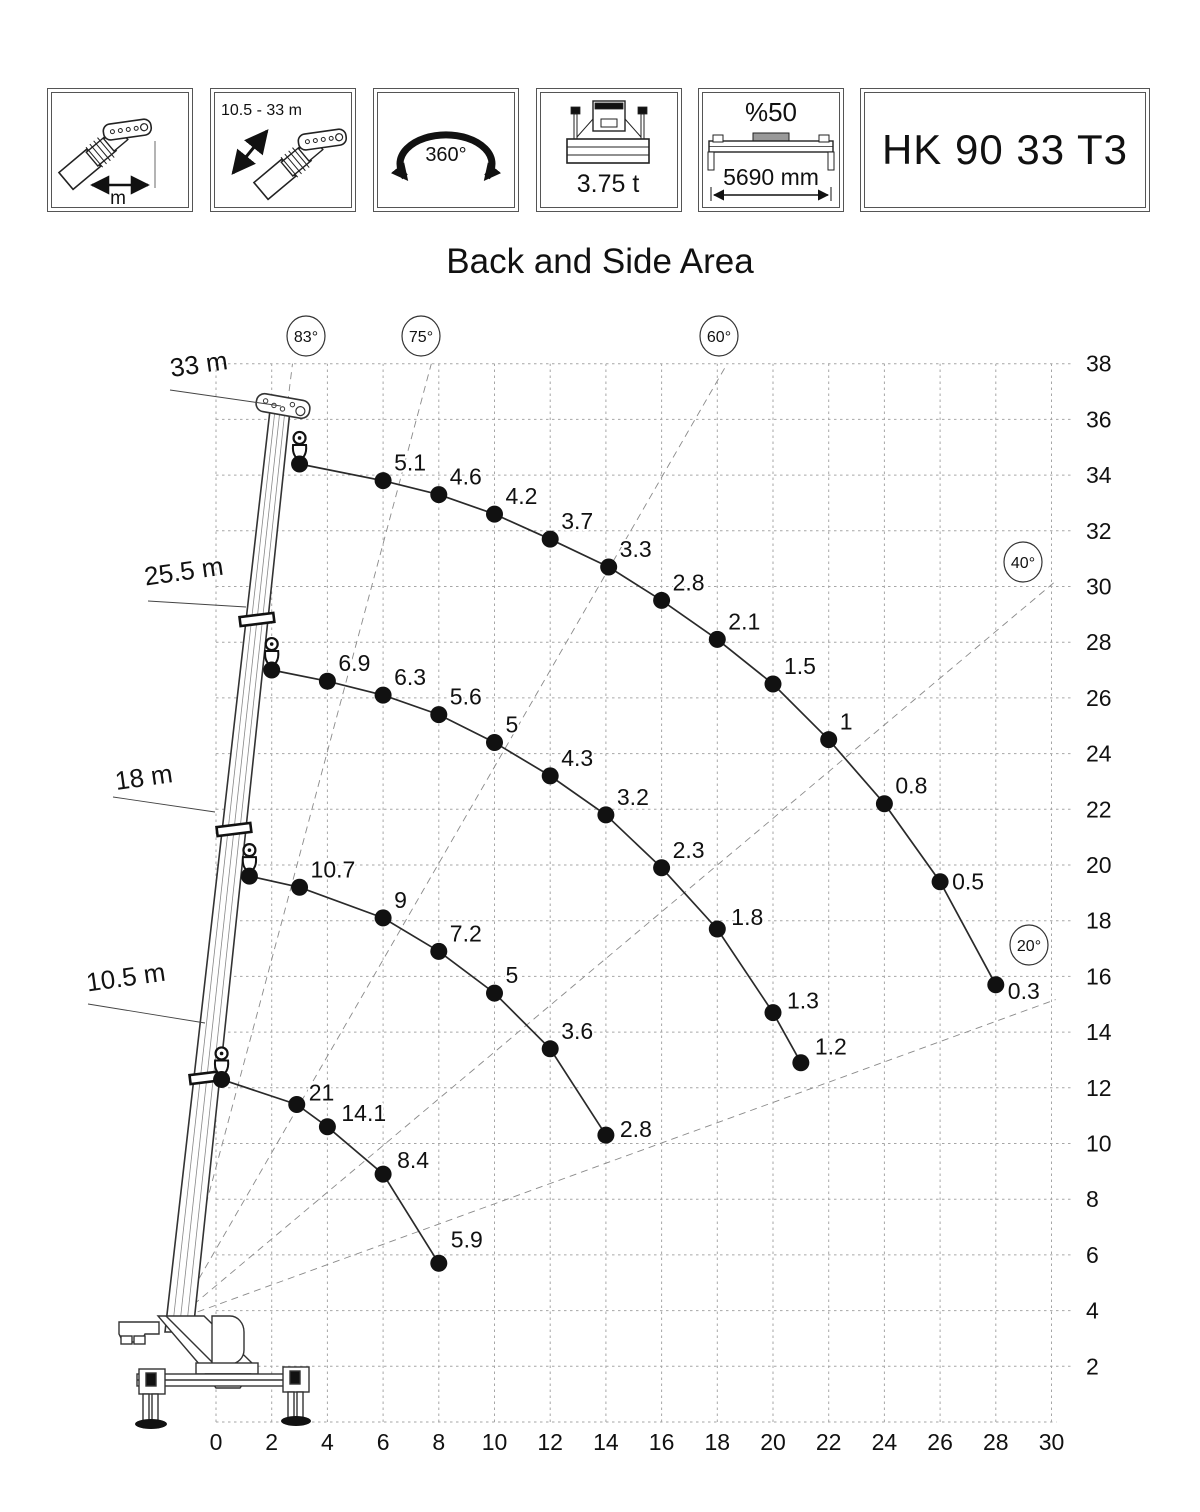 The height and width of the screenshot is (1512, 1200). What do you see at coordinates (183, 571) in the screenshot?
I see `boom-length-label: 25.5 m` at bounding box center [183, 571].